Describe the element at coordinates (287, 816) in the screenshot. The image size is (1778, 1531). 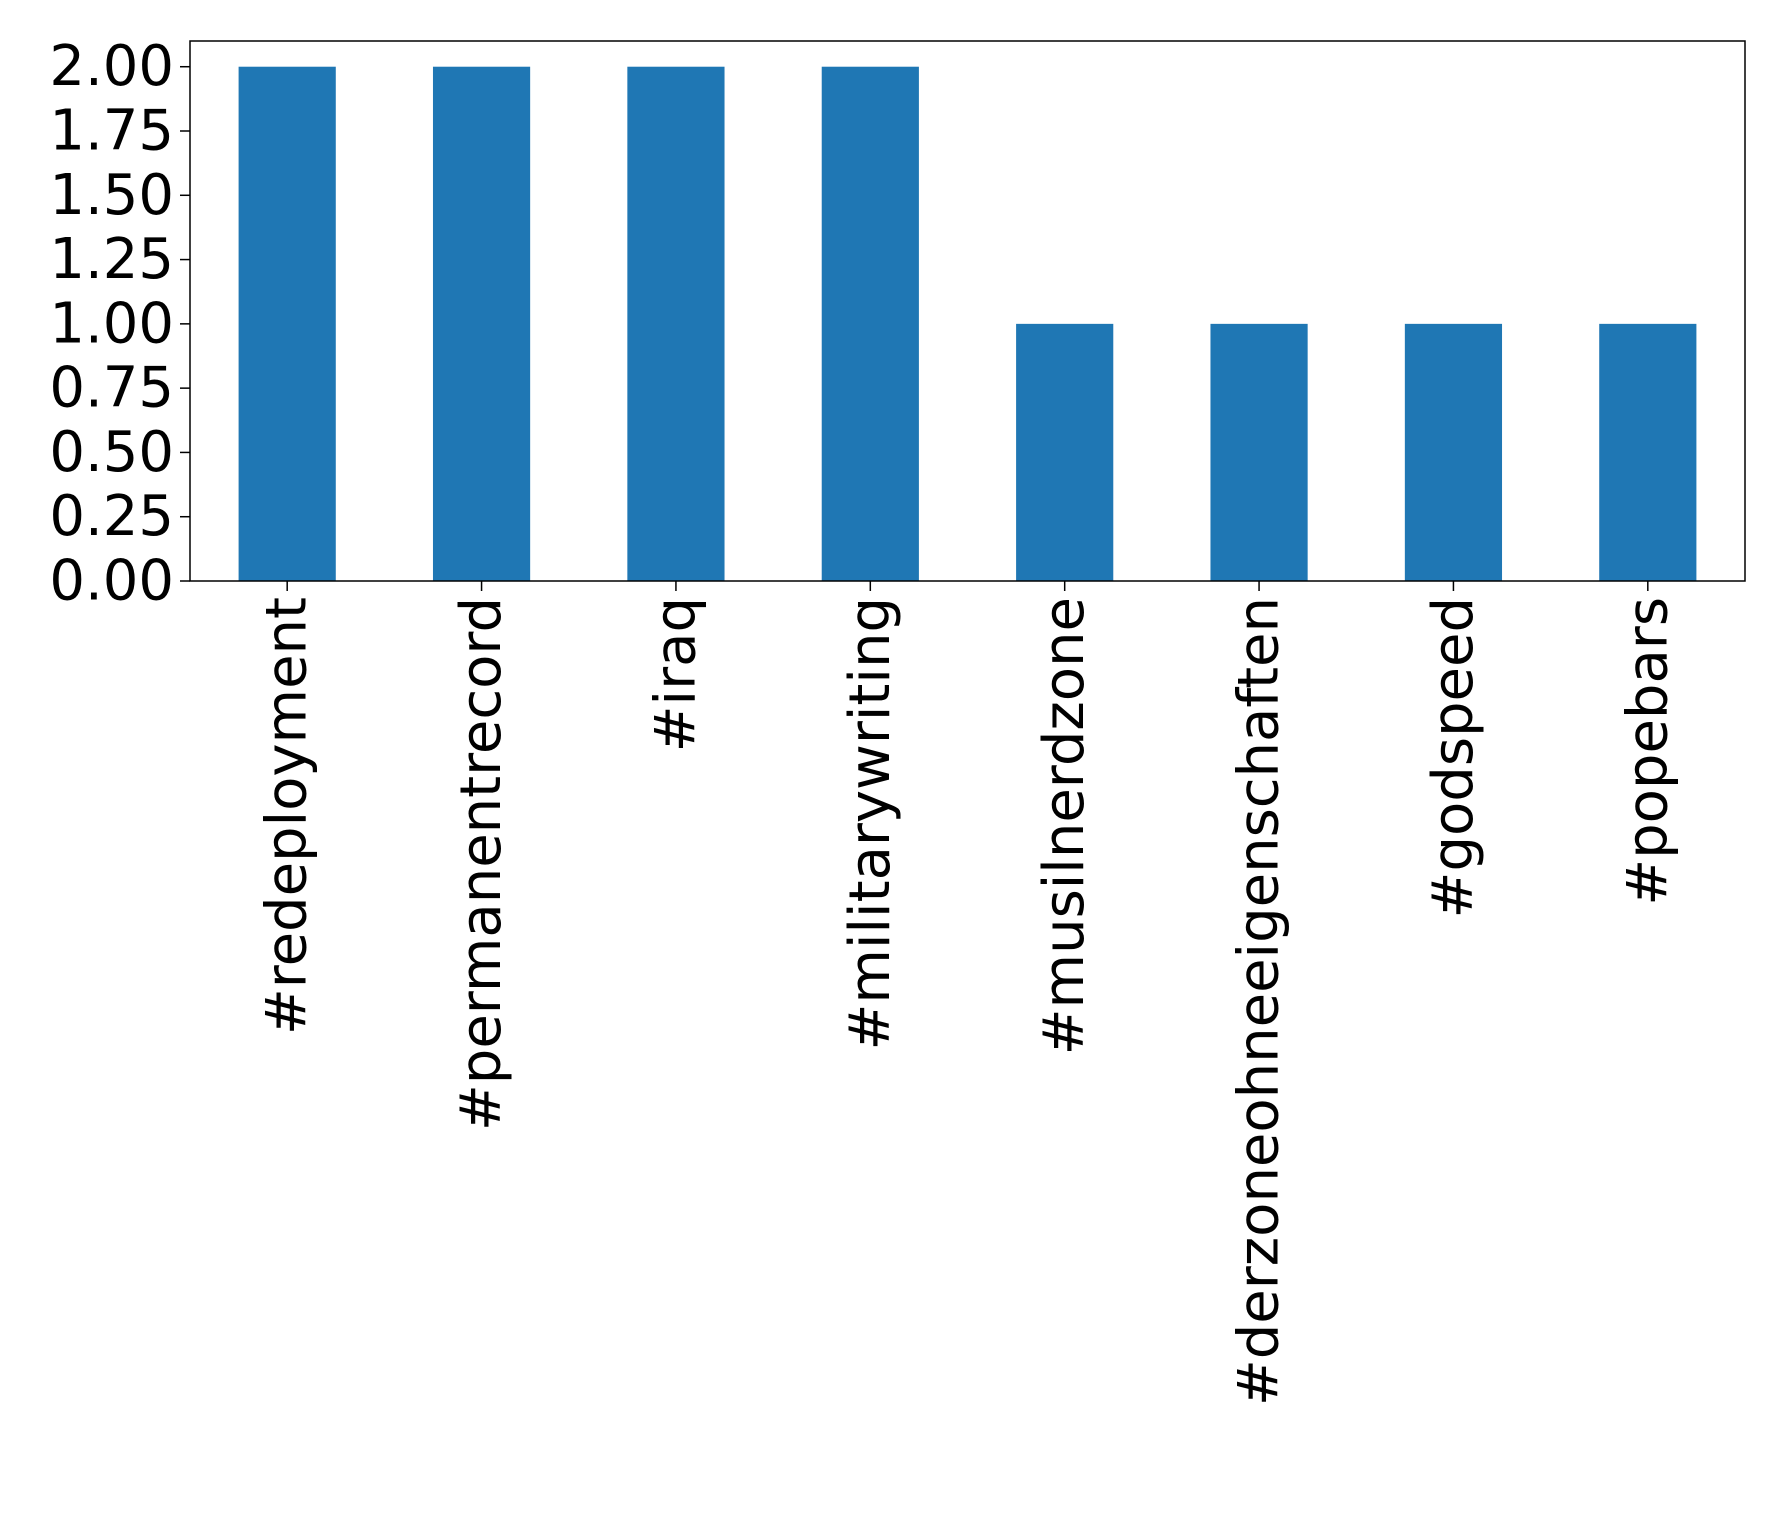
I see `x-tick-label: #redeployment` at that location.